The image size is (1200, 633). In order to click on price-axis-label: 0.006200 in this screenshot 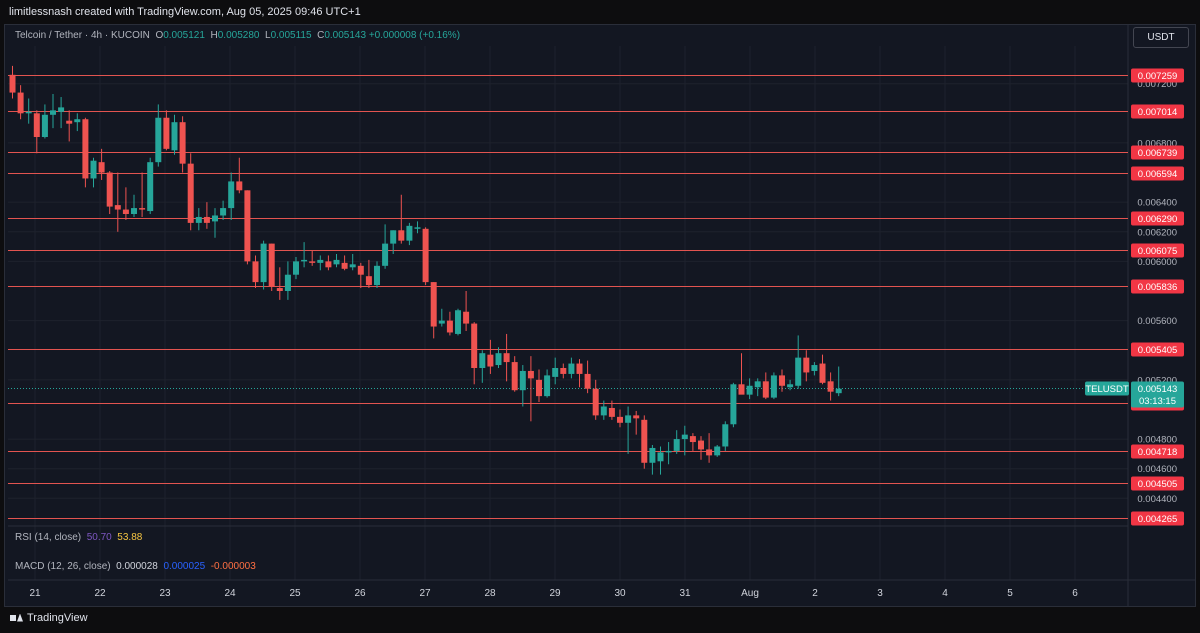, I will do `click(1157, 232)`.